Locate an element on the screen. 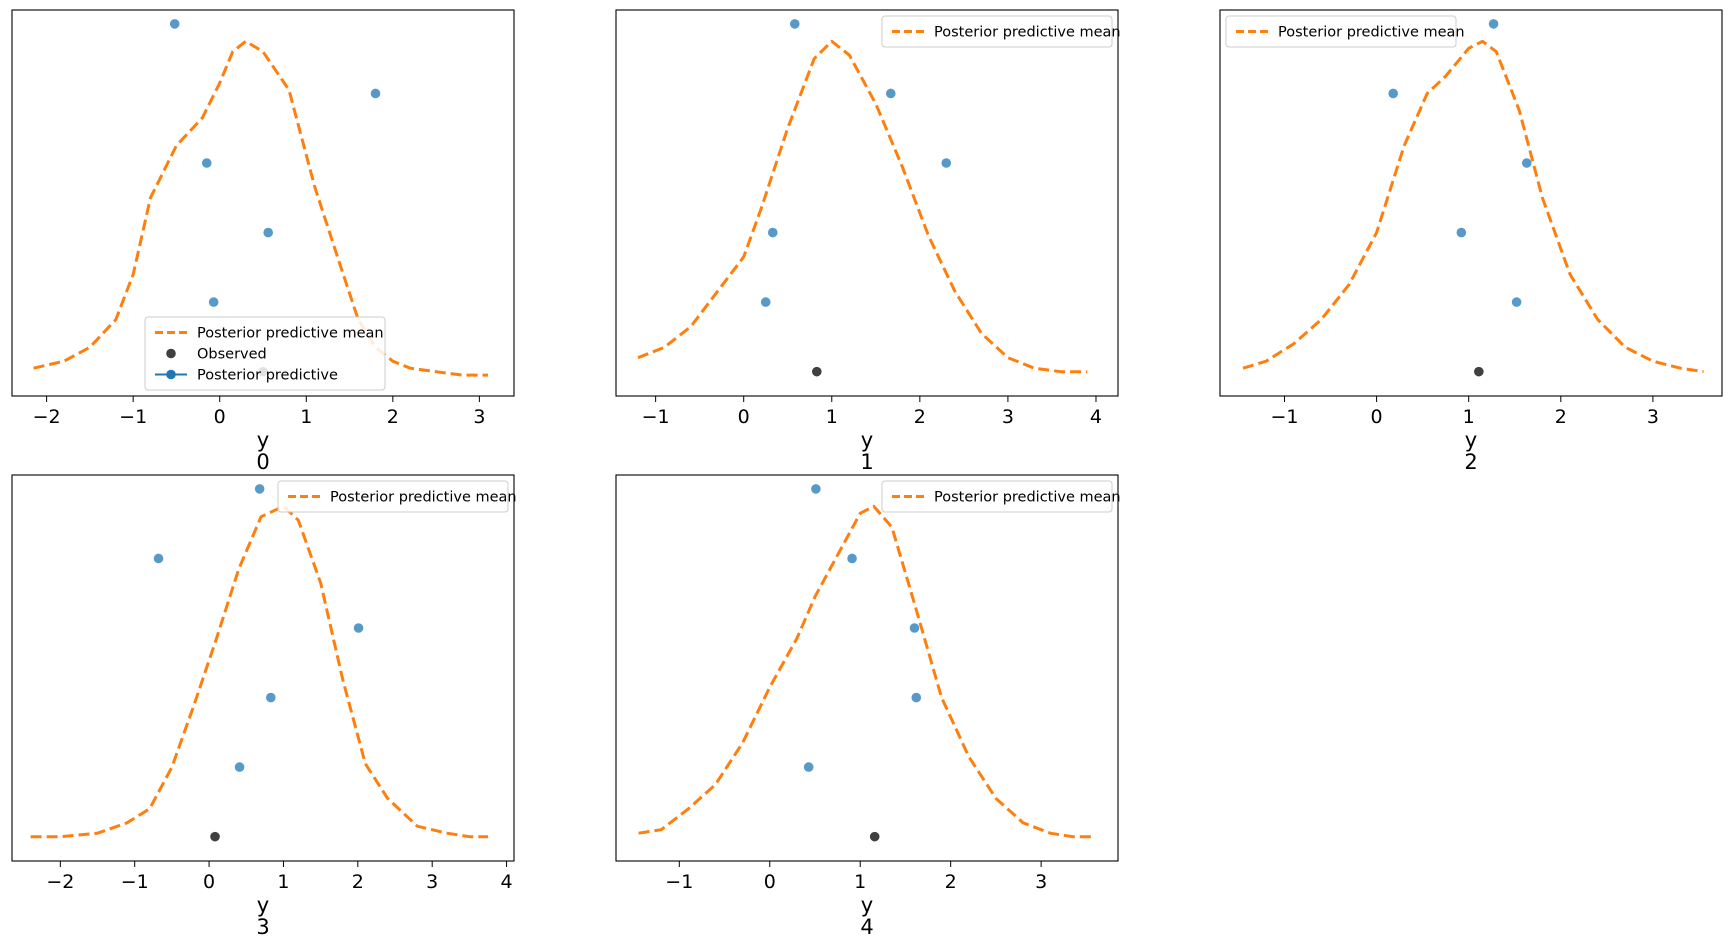  legend-label-predictive: Posterior predictive is located at coordinates (267, 376).